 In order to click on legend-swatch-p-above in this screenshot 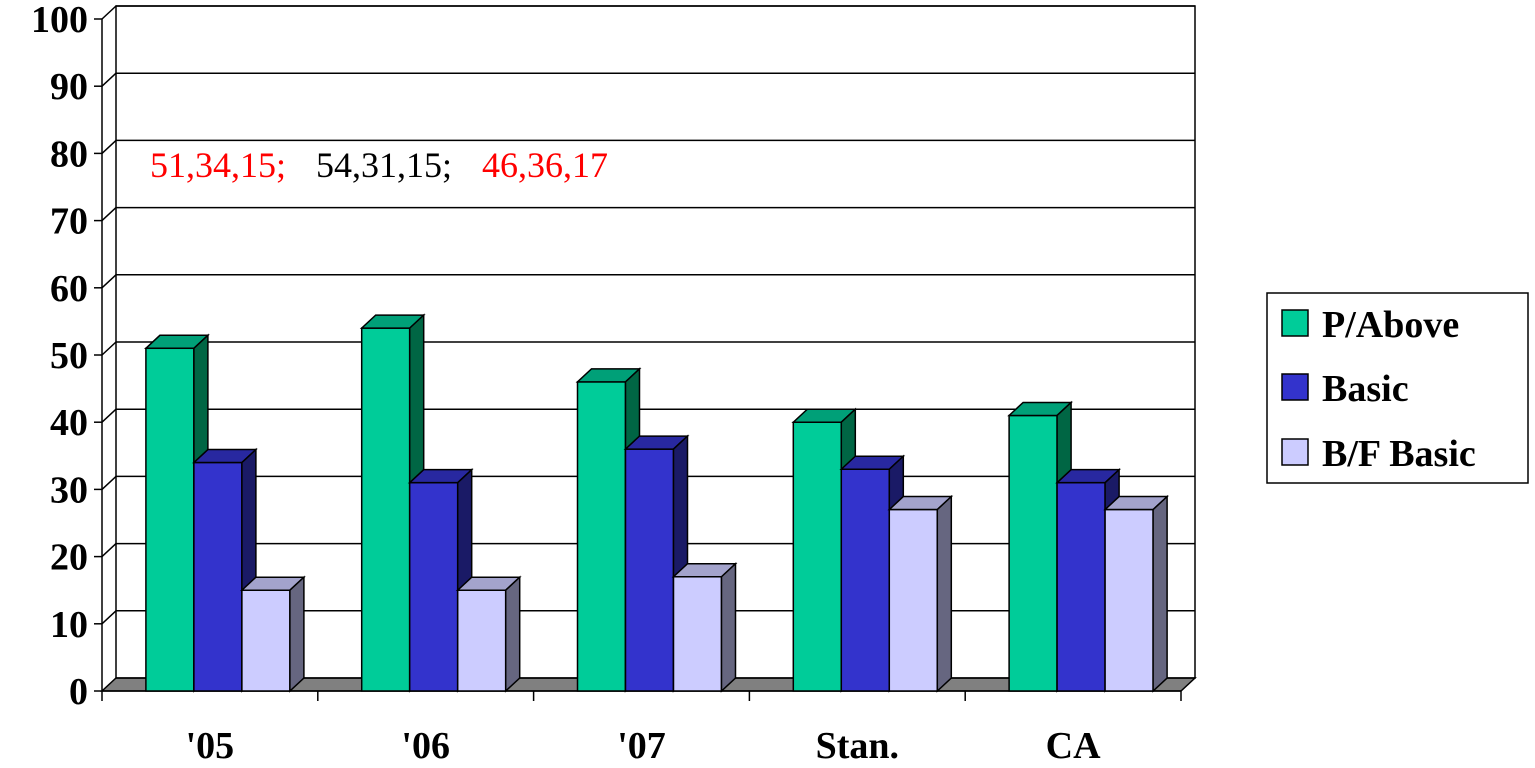, I will do `click(1295, 323)`.